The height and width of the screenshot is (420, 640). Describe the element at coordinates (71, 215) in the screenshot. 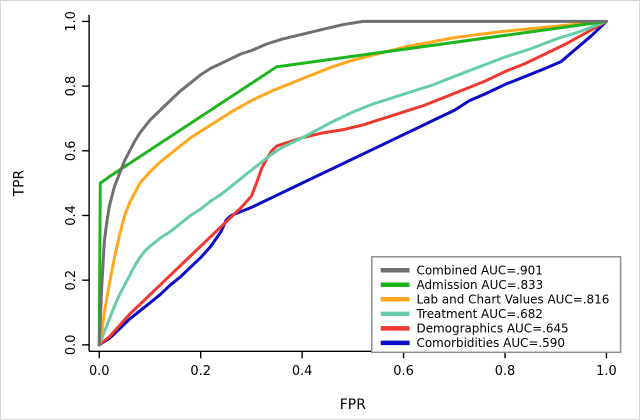

I see `y-tick-label: 0.4` at that location.